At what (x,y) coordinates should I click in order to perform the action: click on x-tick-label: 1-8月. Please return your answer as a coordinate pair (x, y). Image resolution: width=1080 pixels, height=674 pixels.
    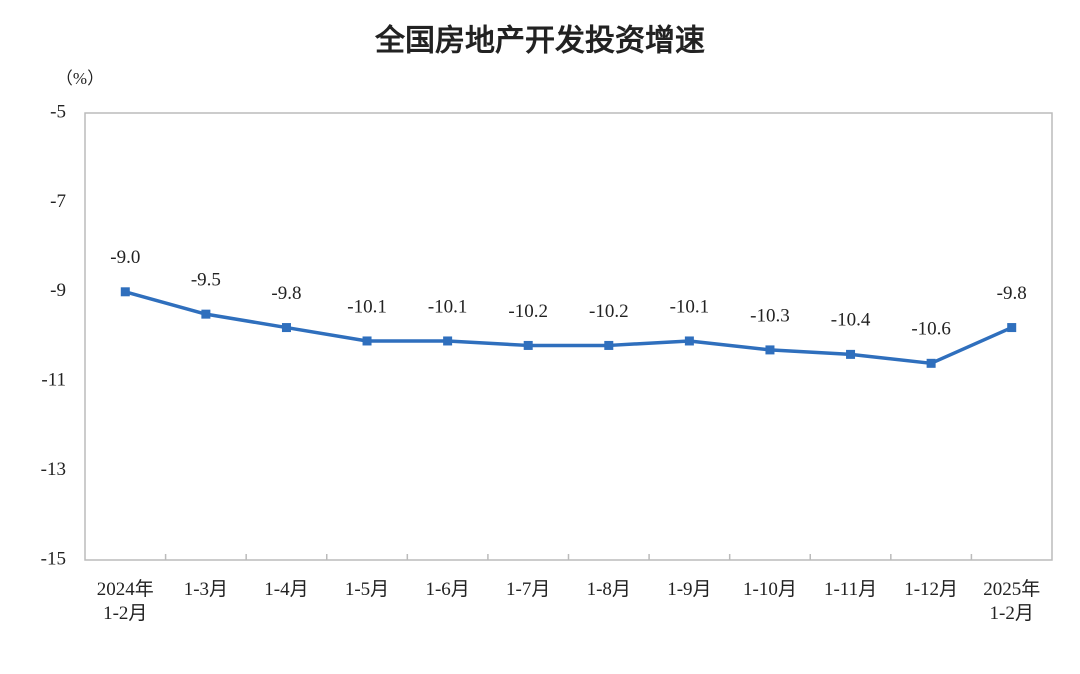
    Looking at the image, I should click on (608, 589).